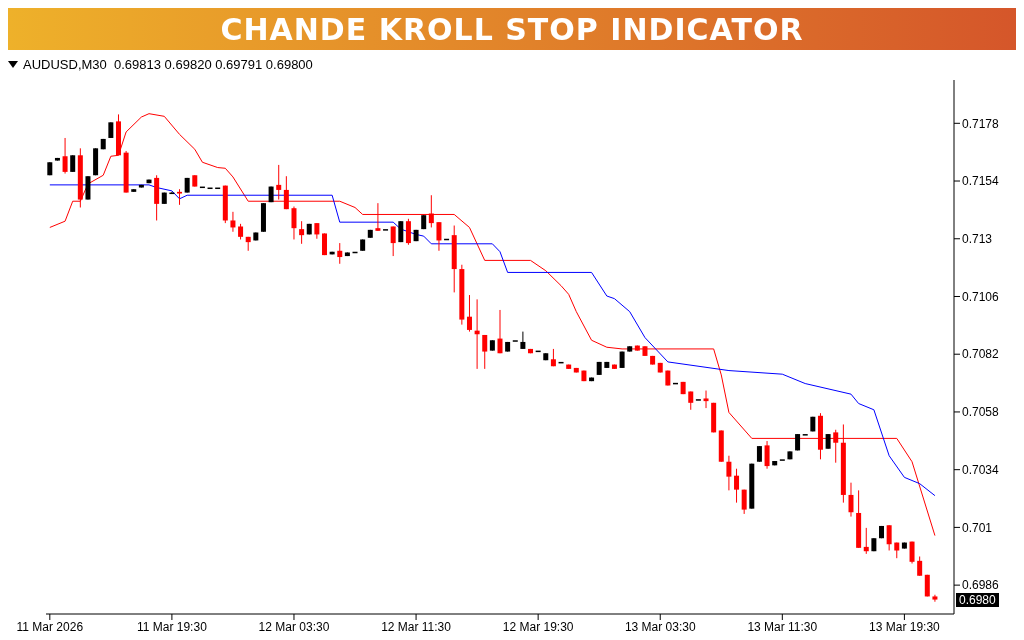 The width and height of the screenshot is (1024, 640). What do you see at coordinates (981, 296) in the screenshot?
I see `y-tick-label: 0.7106` at bounding box center [981, 296].